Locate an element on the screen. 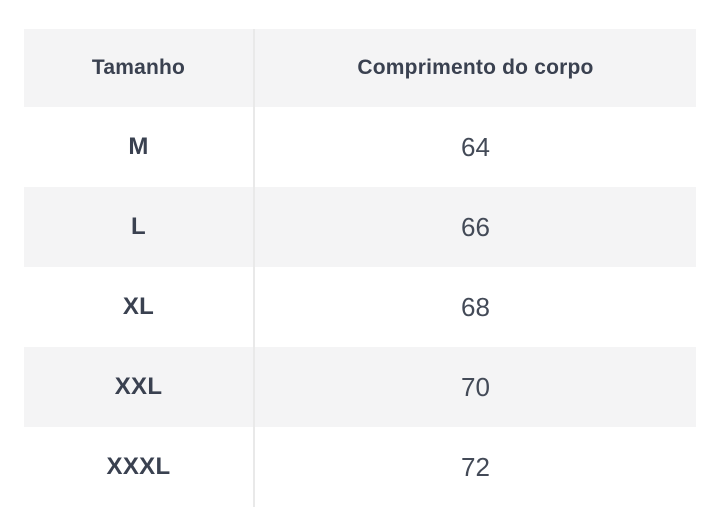 The width and height of the screenshot is (720, 514). column-header-body-length: Comprimento do corpo is located at coordinates (475, 67).